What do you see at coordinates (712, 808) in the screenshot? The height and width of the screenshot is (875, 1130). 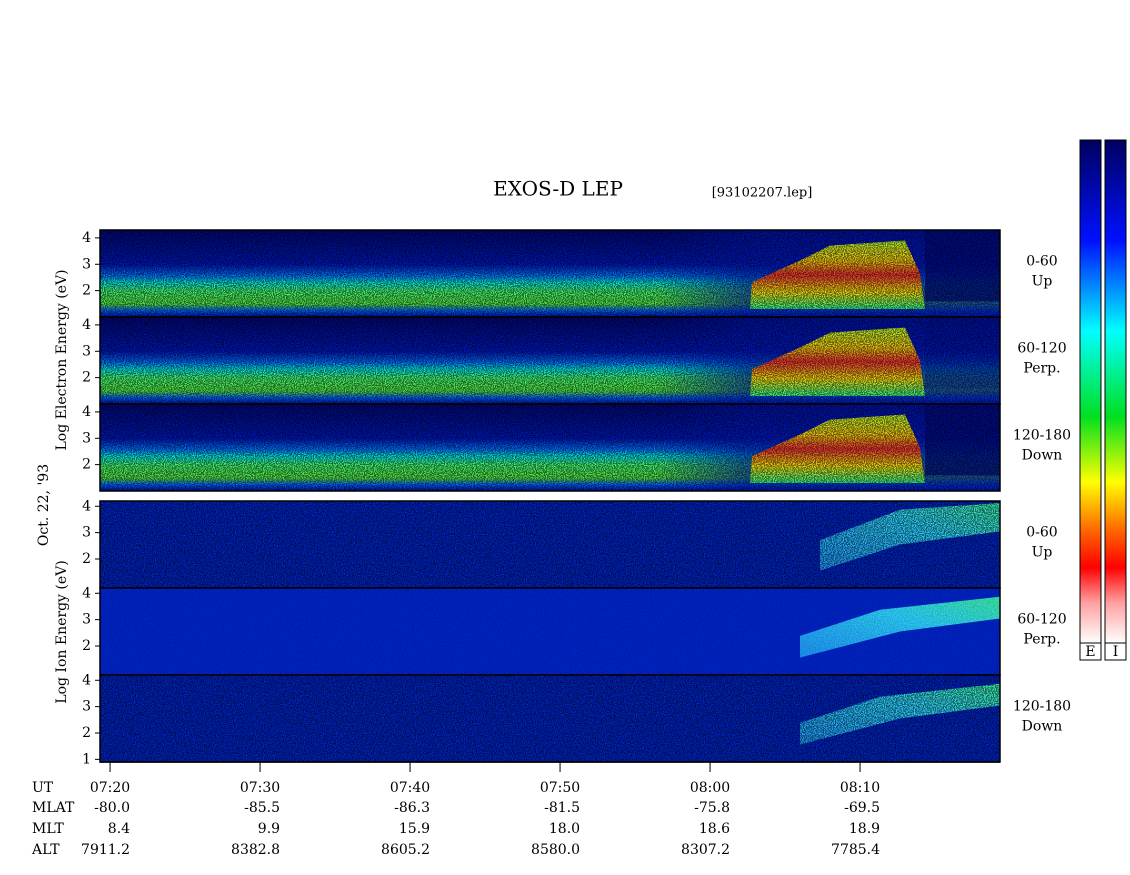 I see `ephemeris-value: -75.8` at bounding box center [712, 808].